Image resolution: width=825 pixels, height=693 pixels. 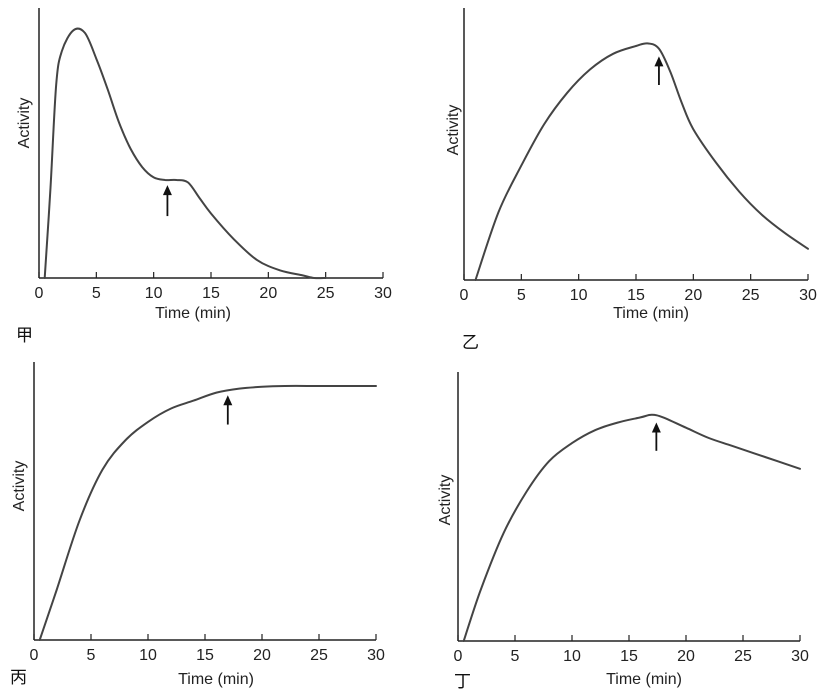 What do you see at coordinates (470, 343) in the screenshot?
I see `panel-label-yi: 乙` at bounding box center [470, 343].